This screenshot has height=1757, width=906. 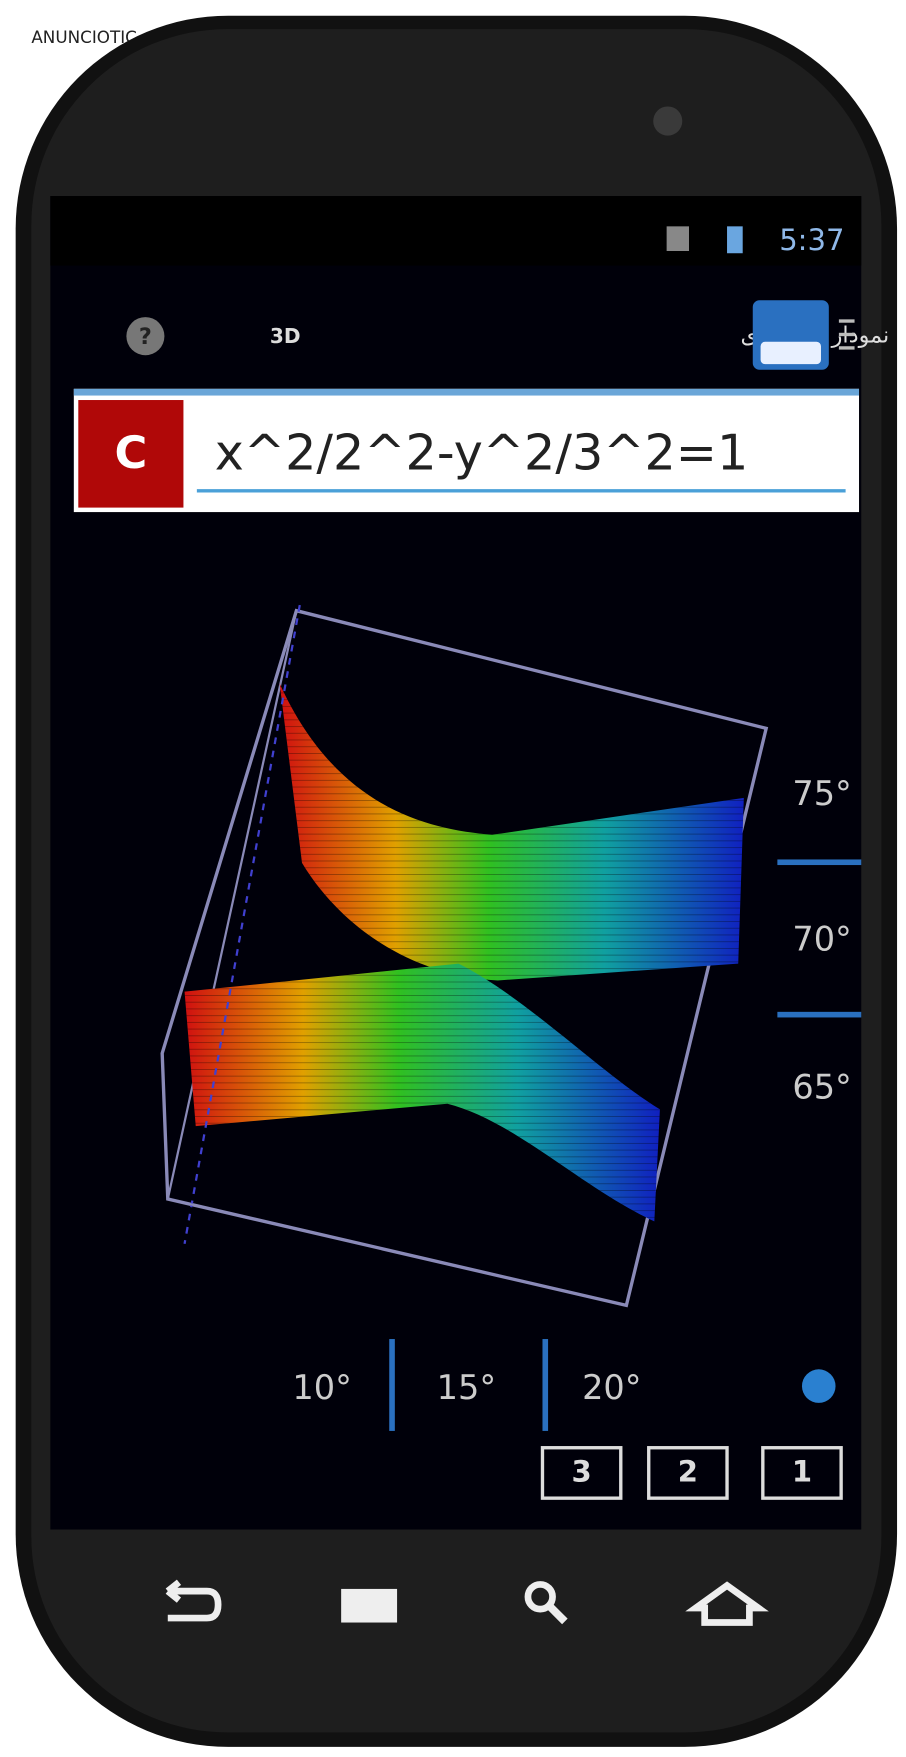 What do you see at coordinates (811, 240) in the screenshot?
I see `status-time: 5:37` at bounding box center [811, 240].